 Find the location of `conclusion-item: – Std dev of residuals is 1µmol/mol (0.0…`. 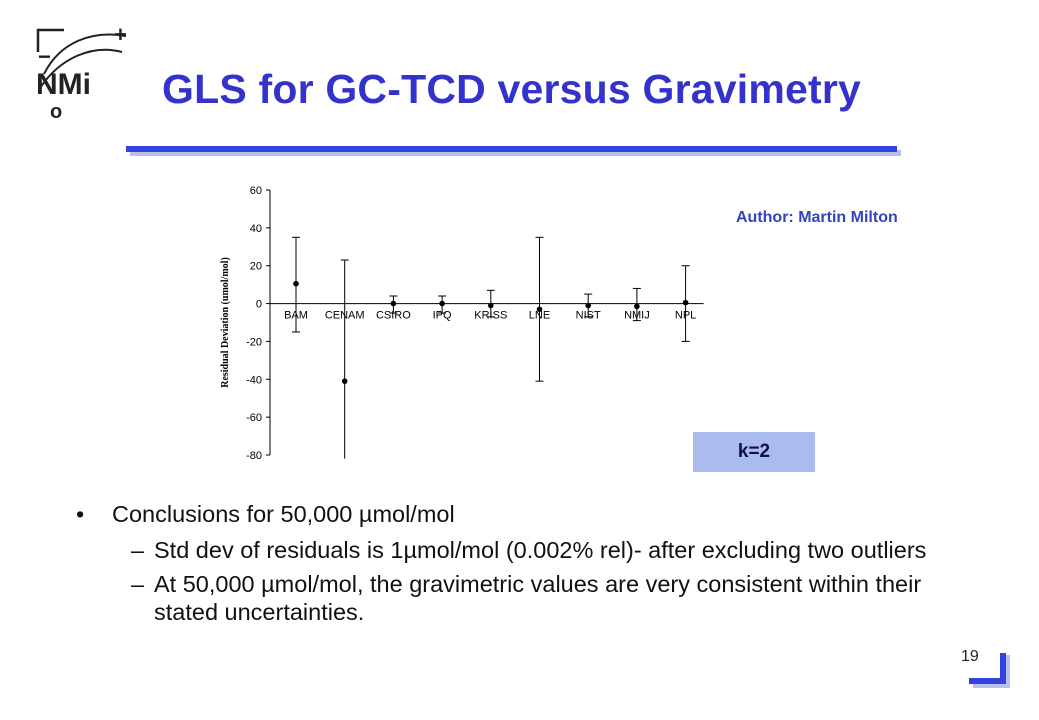

conclusion-item: – Std dev of residuals is 1µmol/mol (0.0… is located at coordinates (506, 550).